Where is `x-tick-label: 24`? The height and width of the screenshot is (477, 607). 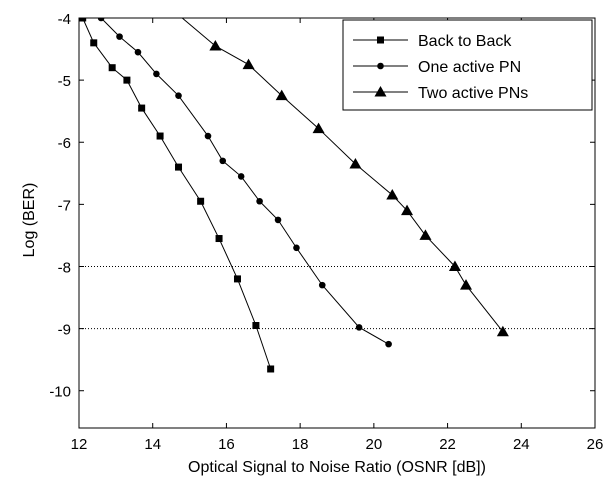
x-tick-label: 24 is located at coordinates (521, 444).